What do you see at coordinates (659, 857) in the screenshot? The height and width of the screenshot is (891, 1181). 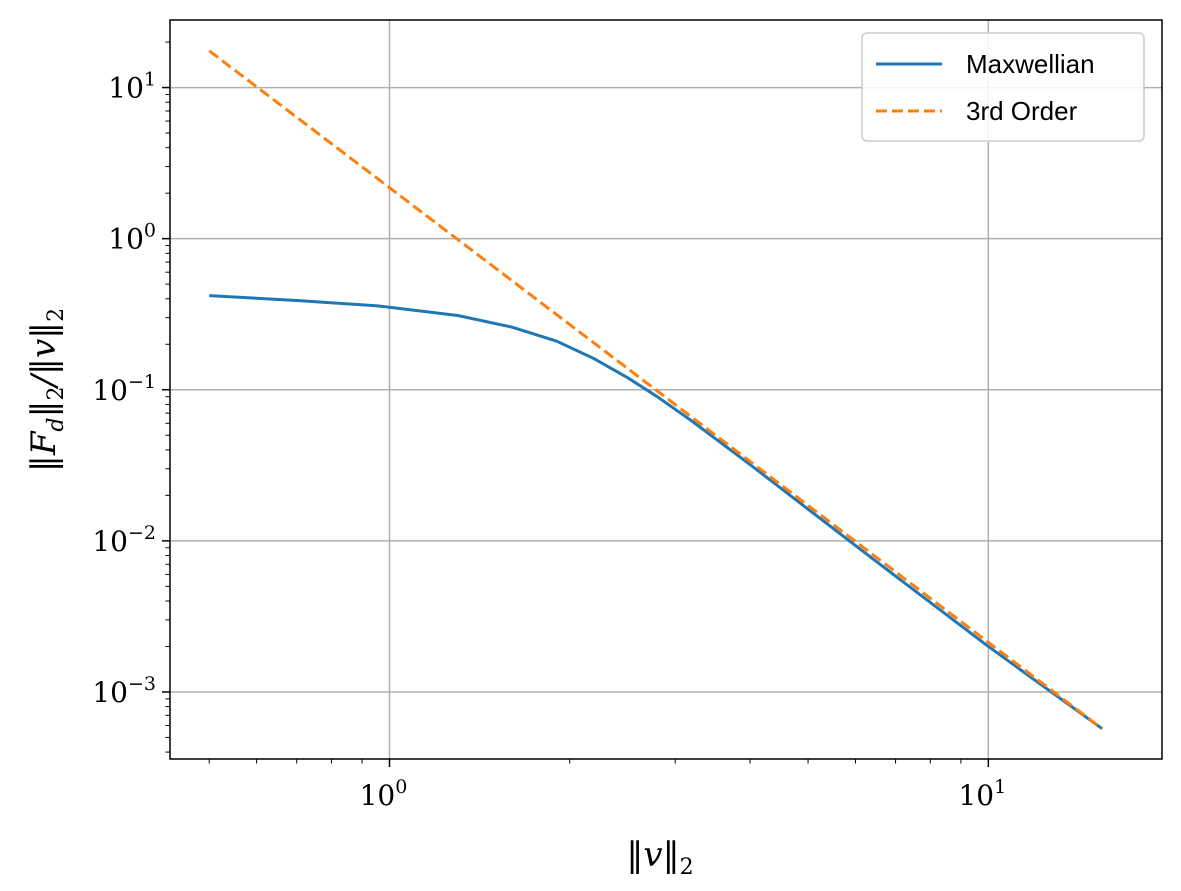 I see `x-axis-label: ‖v‖2` at bounding box center [659, 857].